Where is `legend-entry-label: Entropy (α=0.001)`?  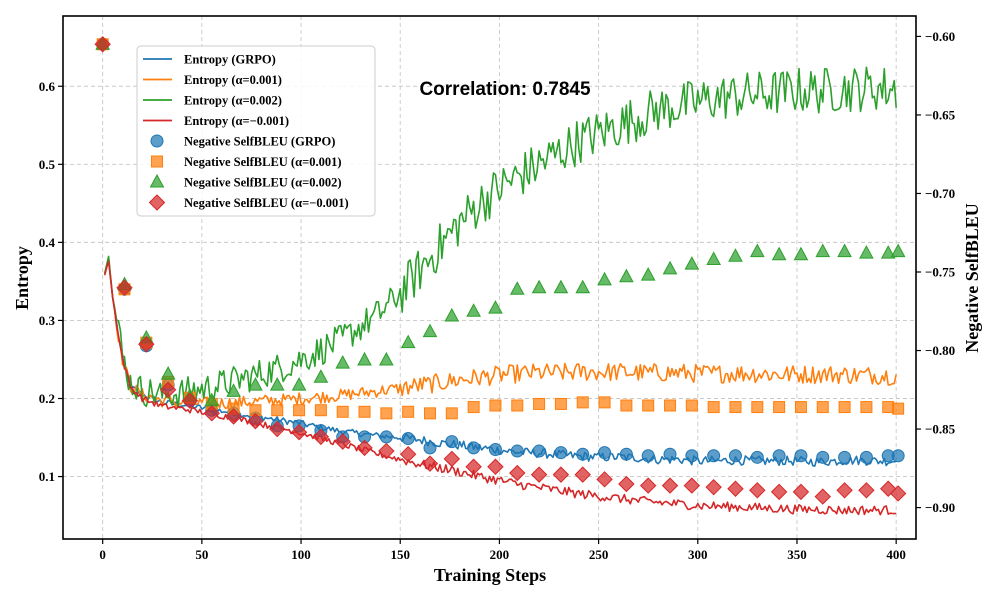 legend-entry-label: Entropy (α=0.001) is located at coordinates (233, 80).